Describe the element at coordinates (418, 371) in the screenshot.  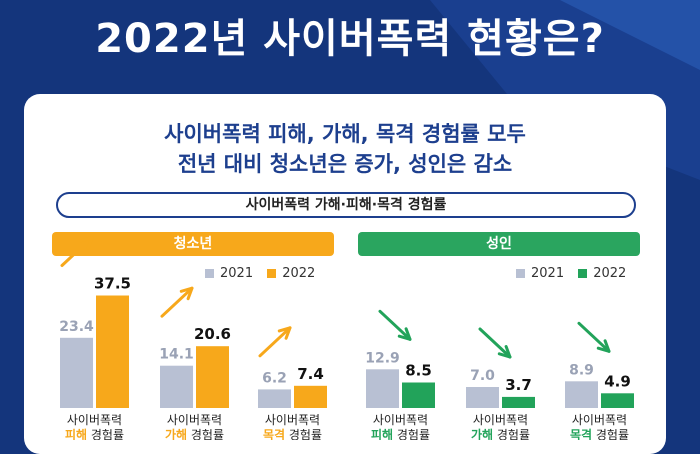
I see `data-label-2022: 8.5` at that location.